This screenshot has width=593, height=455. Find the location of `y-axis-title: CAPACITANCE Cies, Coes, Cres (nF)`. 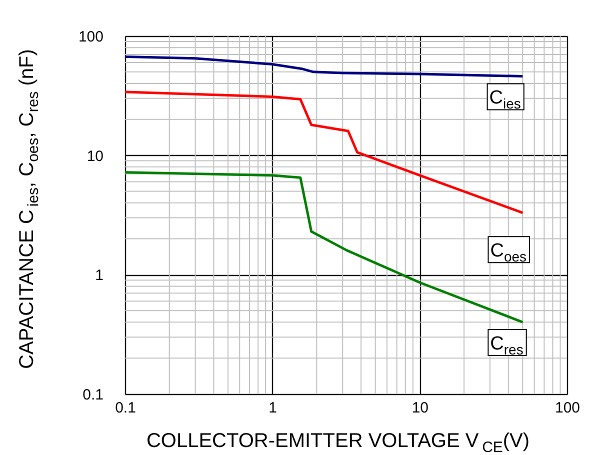

y-axis-title: CAPACITANCE Cies, Coes, Cres (nF) is located at coordinates (29, 209).